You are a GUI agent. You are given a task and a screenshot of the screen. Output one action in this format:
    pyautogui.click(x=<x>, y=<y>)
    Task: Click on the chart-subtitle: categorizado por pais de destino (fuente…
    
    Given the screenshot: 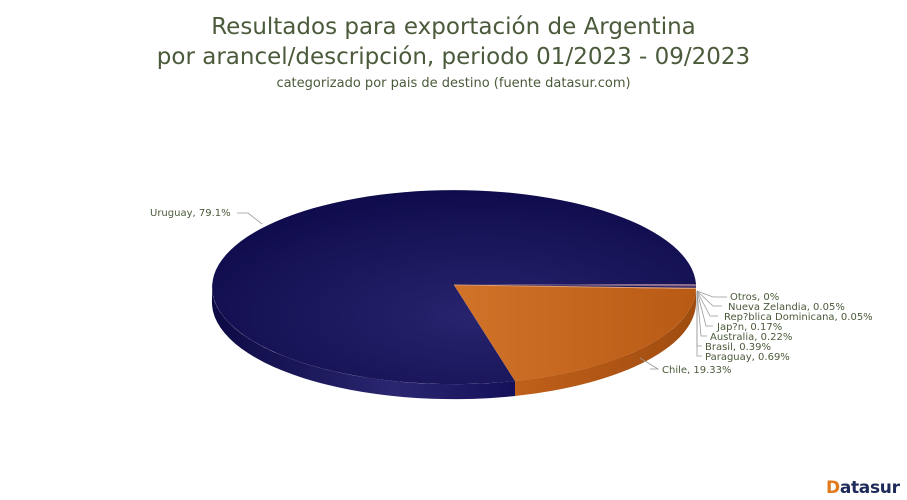 What is the action you would take?
    pyautogui.click(x=453, y=83)
    